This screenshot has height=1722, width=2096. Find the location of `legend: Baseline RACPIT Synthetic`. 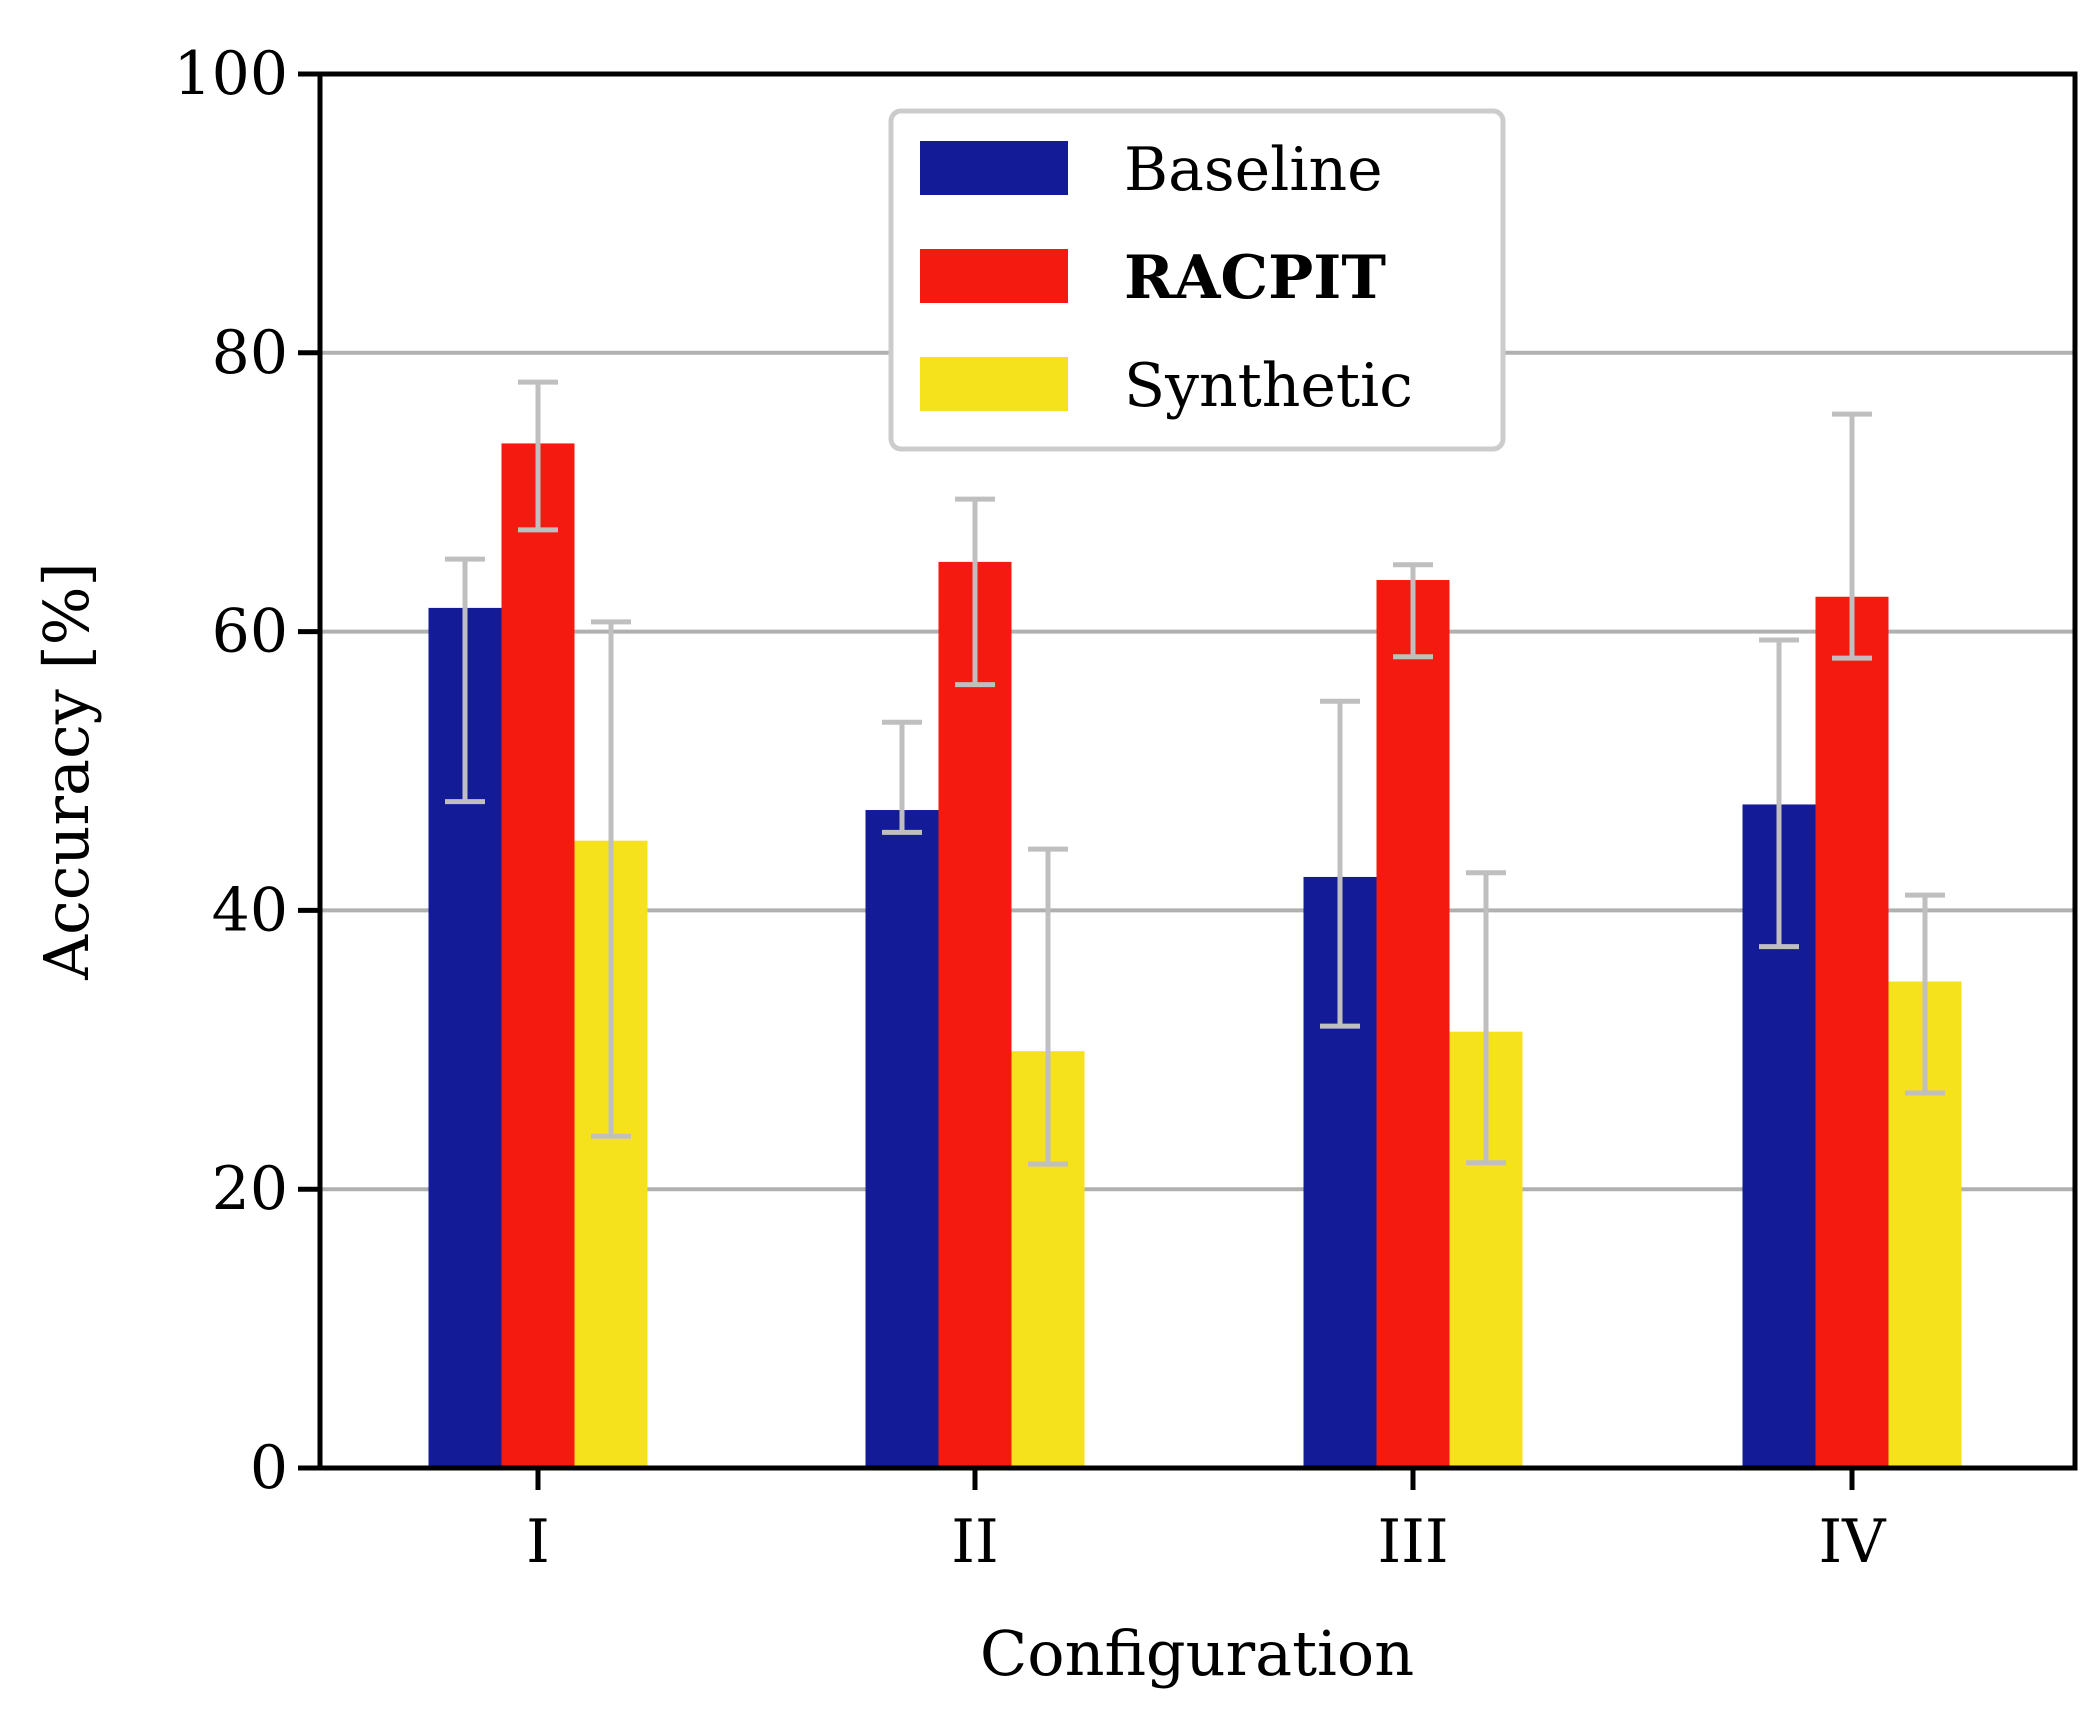

legend: Baseline RACPIT Synthetic is located at coordinates (1197, 280).